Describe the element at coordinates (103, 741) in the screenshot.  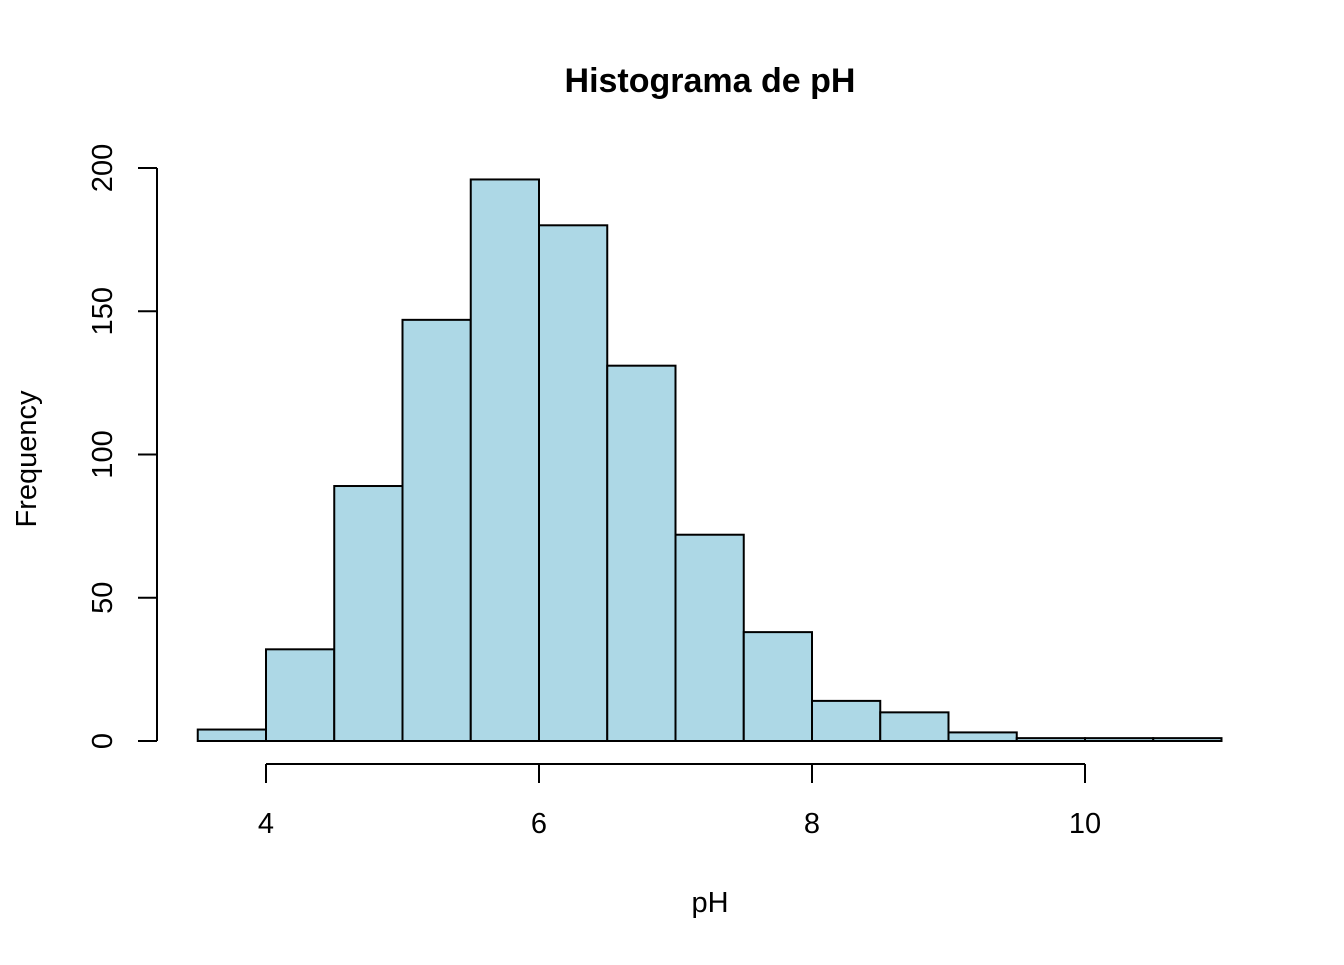
I see `y-tick-label: 0` at that location.